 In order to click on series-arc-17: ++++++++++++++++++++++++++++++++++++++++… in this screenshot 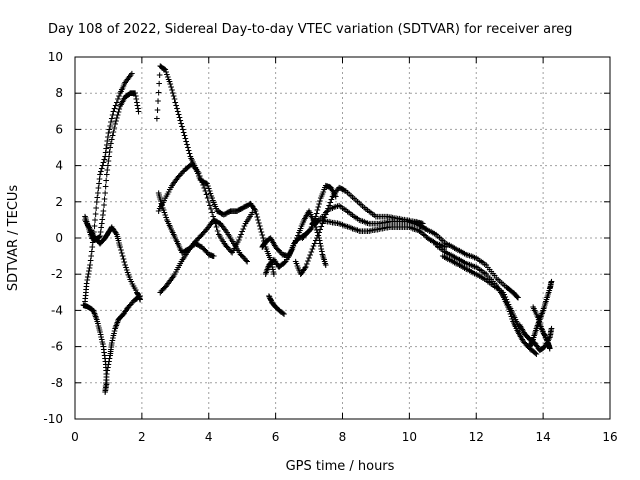, I will do `click(486, 300)`.